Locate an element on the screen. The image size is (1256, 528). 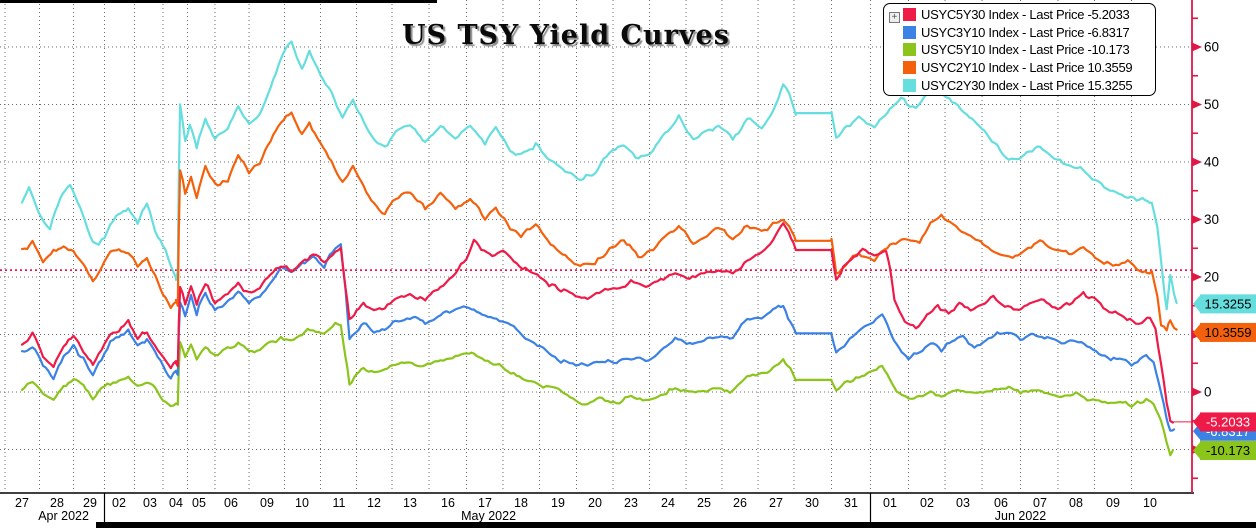
svg-text: 15.3255 is located at coordinates (1228, 303).